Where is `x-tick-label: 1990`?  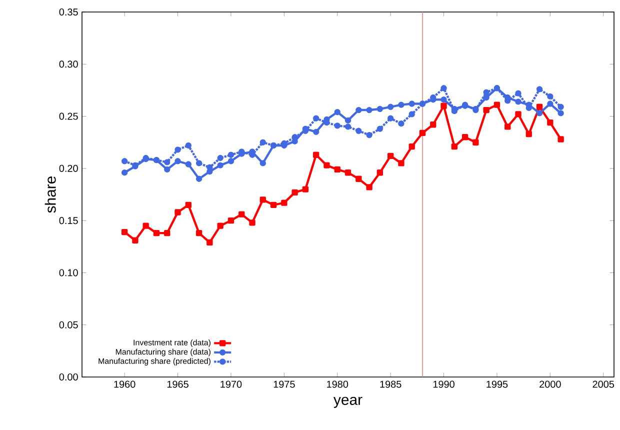
x-tick-label: 1990 is located at coordinates (443, 384).